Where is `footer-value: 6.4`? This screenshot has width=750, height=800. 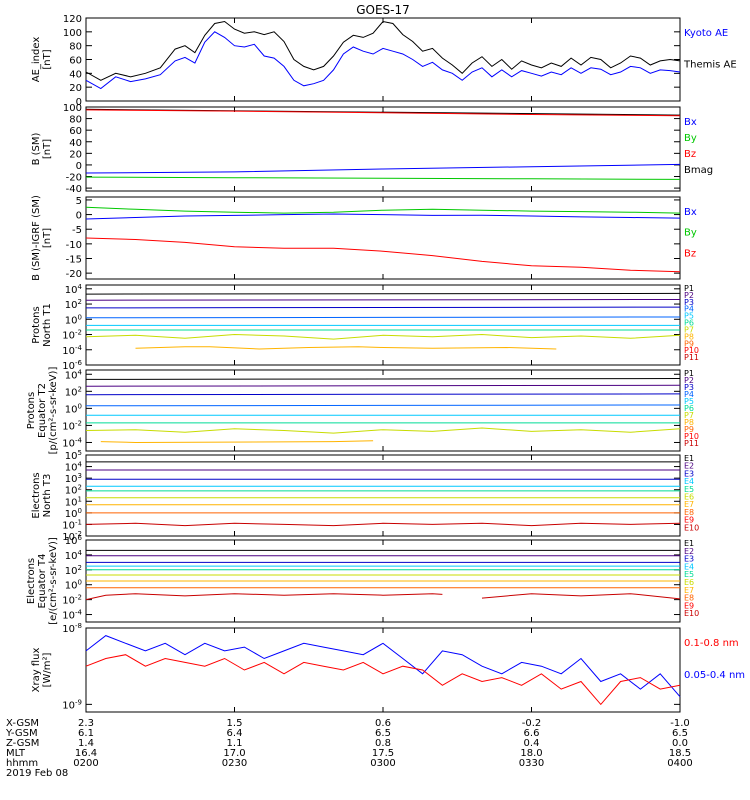
footer-value: 6.4 is located at coordinates (235, 733).